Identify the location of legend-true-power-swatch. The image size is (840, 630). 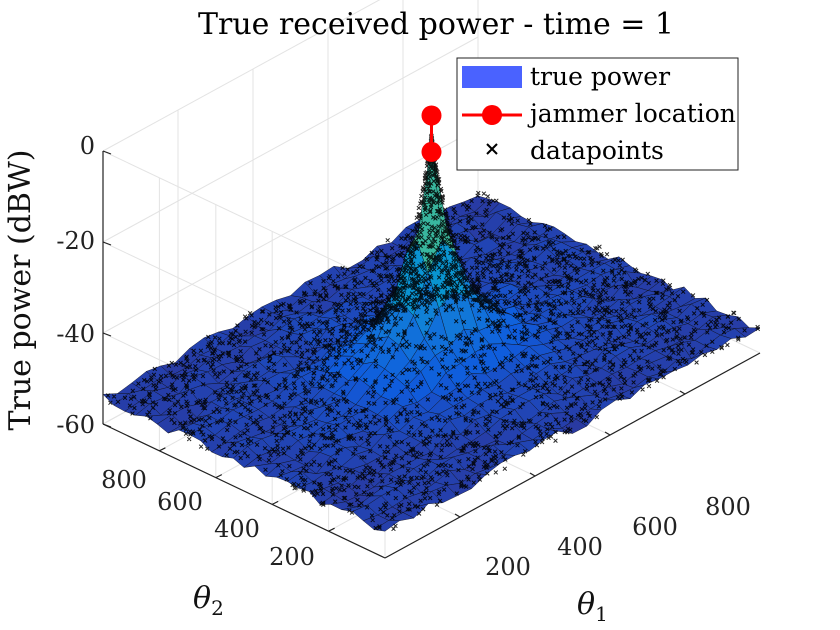
(492, 77).